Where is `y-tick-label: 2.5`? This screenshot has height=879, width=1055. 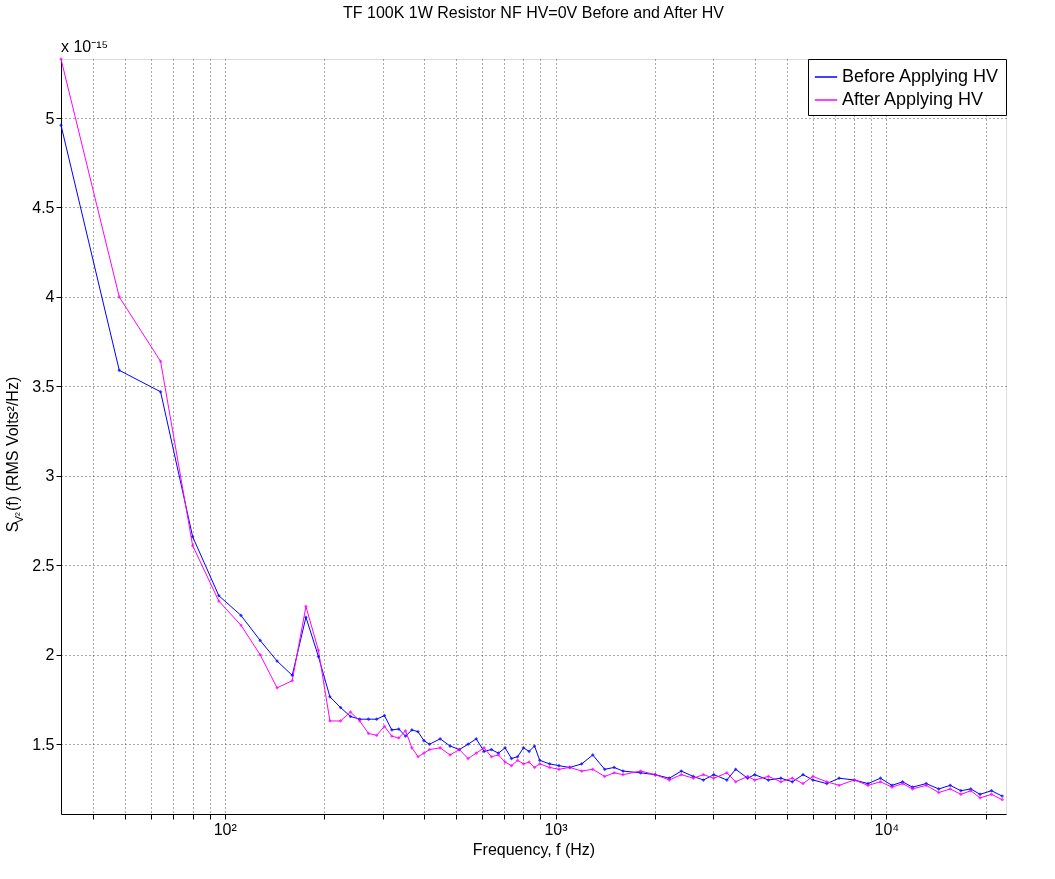
y-tick-label: 2.5 is located at coordinates (43, 565).